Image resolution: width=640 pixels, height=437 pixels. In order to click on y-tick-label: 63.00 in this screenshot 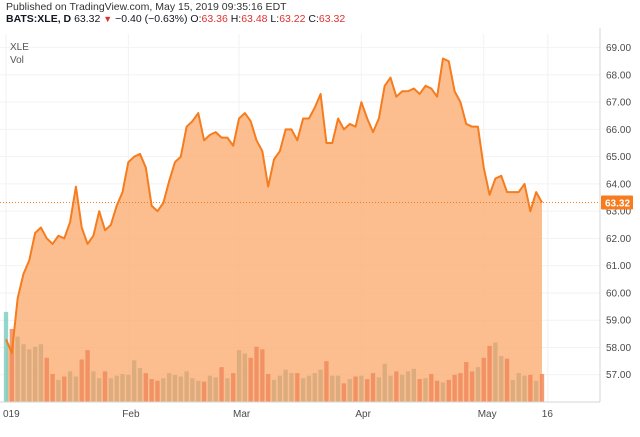, I will do `click(618, 212)`.